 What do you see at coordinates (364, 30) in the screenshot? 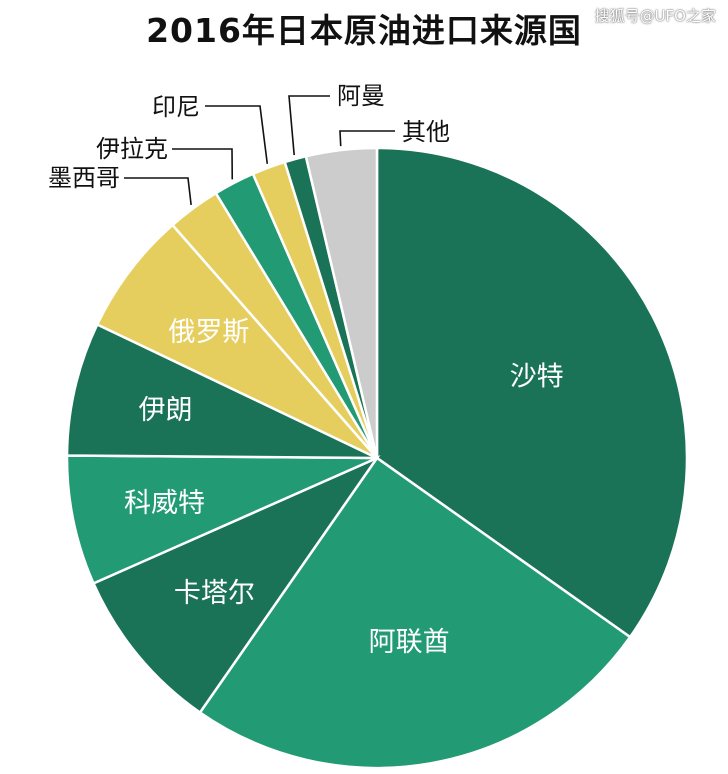
I see `chart-title: 2016年日本原油进口来源国` at bounding box center [364, 30].